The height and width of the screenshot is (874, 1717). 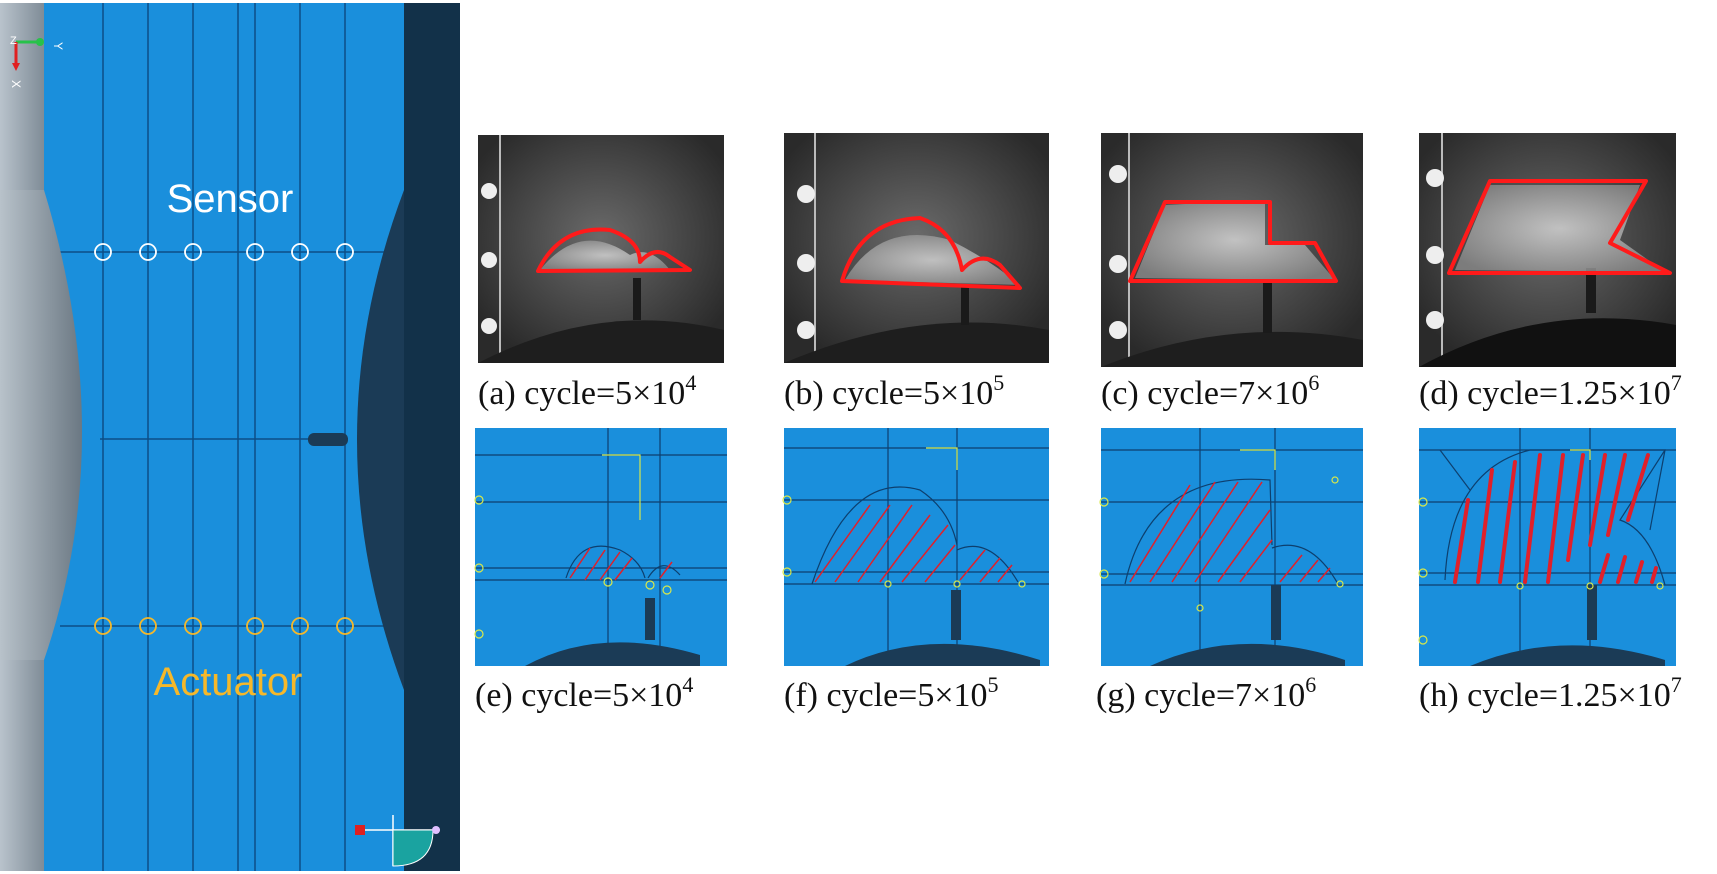 I want to click on actuator-array, so click(x=224, y=626).